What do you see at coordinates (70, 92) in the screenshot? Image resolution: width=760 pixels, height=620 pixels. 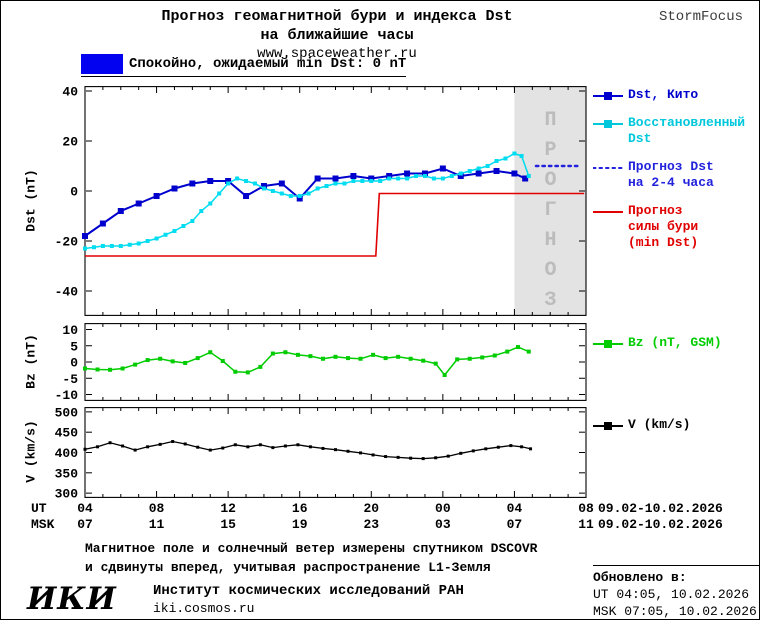 I see `y-tick-label: 40` at bounding box center [70, 92].